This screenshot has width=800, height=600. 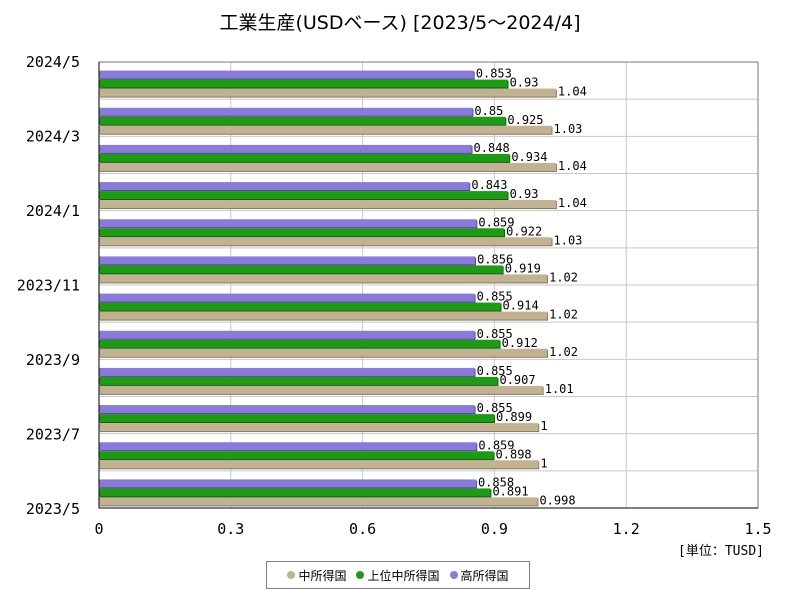 What do you see at coordinates (400, 23) in the screenshot?
I see `chart-title: 工業生産(USDベース) [2023/5～2024/4]` at bounding box center [400, 23].